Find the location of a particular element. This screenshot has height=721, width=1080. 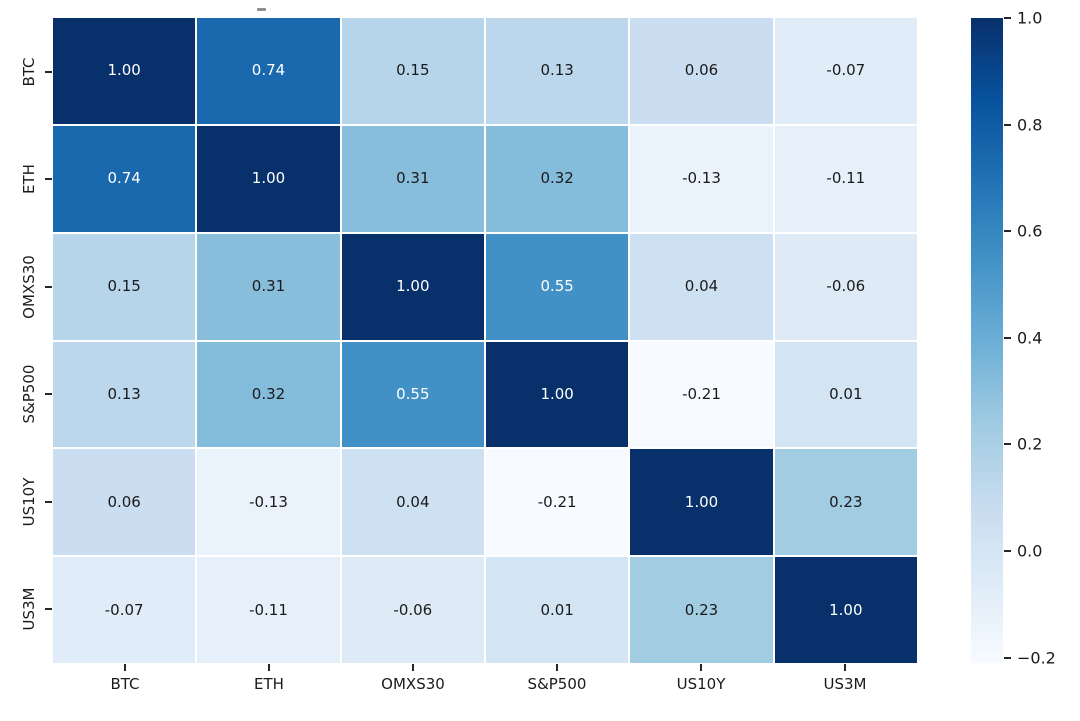

heatmap-cell-BTC-S&P500: 0.13 is located at coordinates (557, 71).